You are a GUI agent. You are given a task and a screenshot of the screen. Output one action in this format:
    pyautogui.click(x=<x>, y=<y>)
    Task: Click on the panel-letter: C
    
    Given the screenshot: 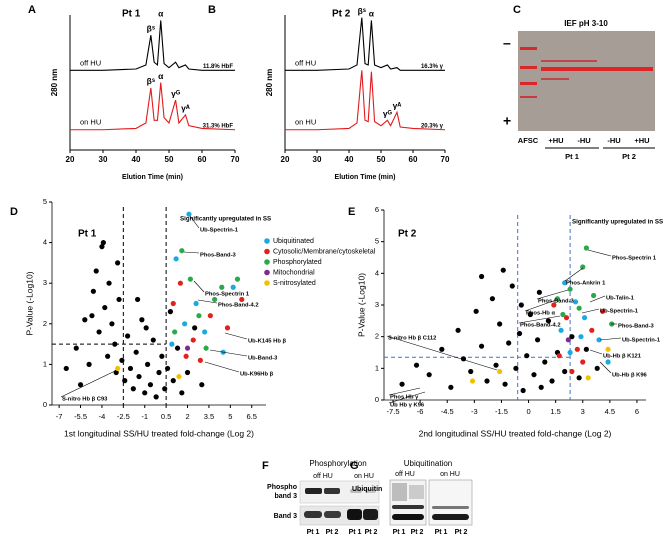 What is the action you would take?
    pyautogui.click(x=517, y=10)
    